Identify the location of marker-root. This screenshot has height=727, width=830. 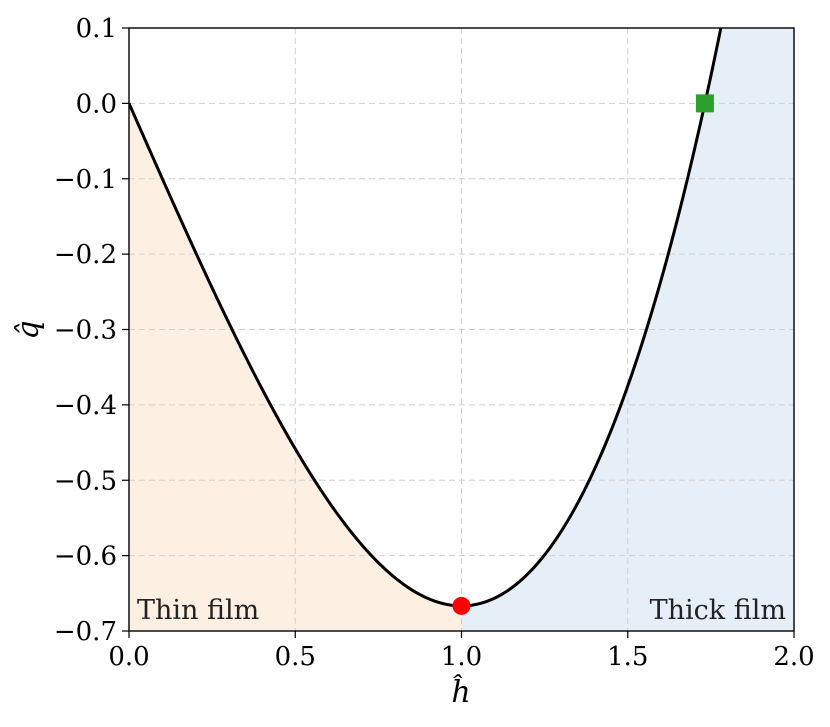
(704, 103).